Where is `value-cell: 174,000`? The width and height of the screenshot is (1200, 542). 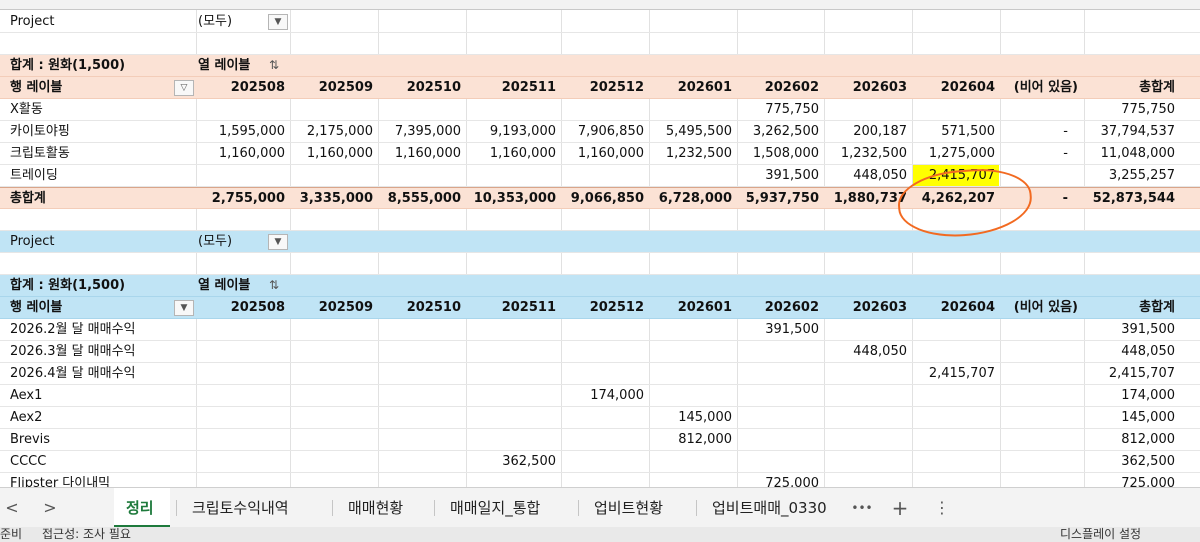 value-cell: 174,000 is located at coordinates (617, 395).